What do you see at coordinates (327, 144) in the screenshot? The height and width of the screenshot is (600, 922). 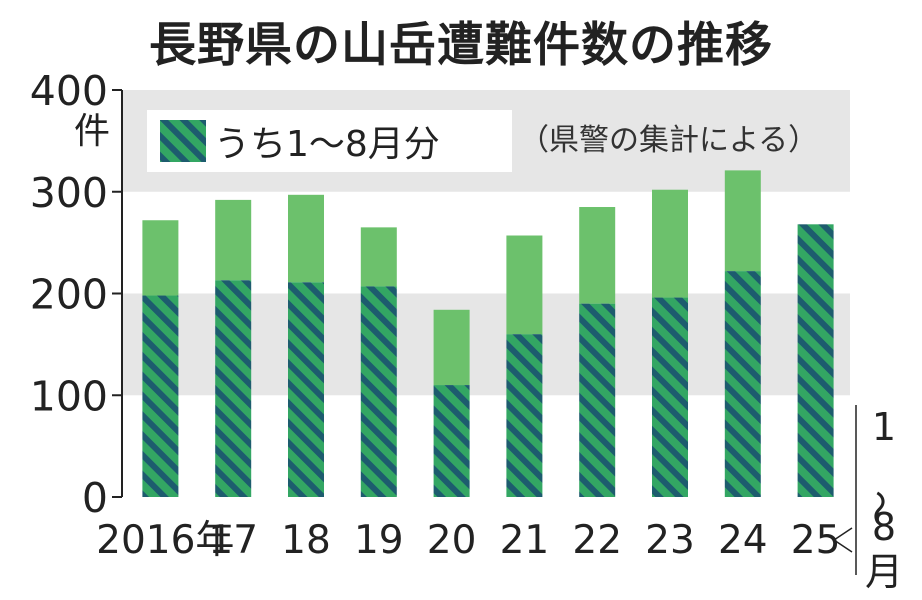 I see `legend-label: うち1～8月分` at bounding box center [327, 144].